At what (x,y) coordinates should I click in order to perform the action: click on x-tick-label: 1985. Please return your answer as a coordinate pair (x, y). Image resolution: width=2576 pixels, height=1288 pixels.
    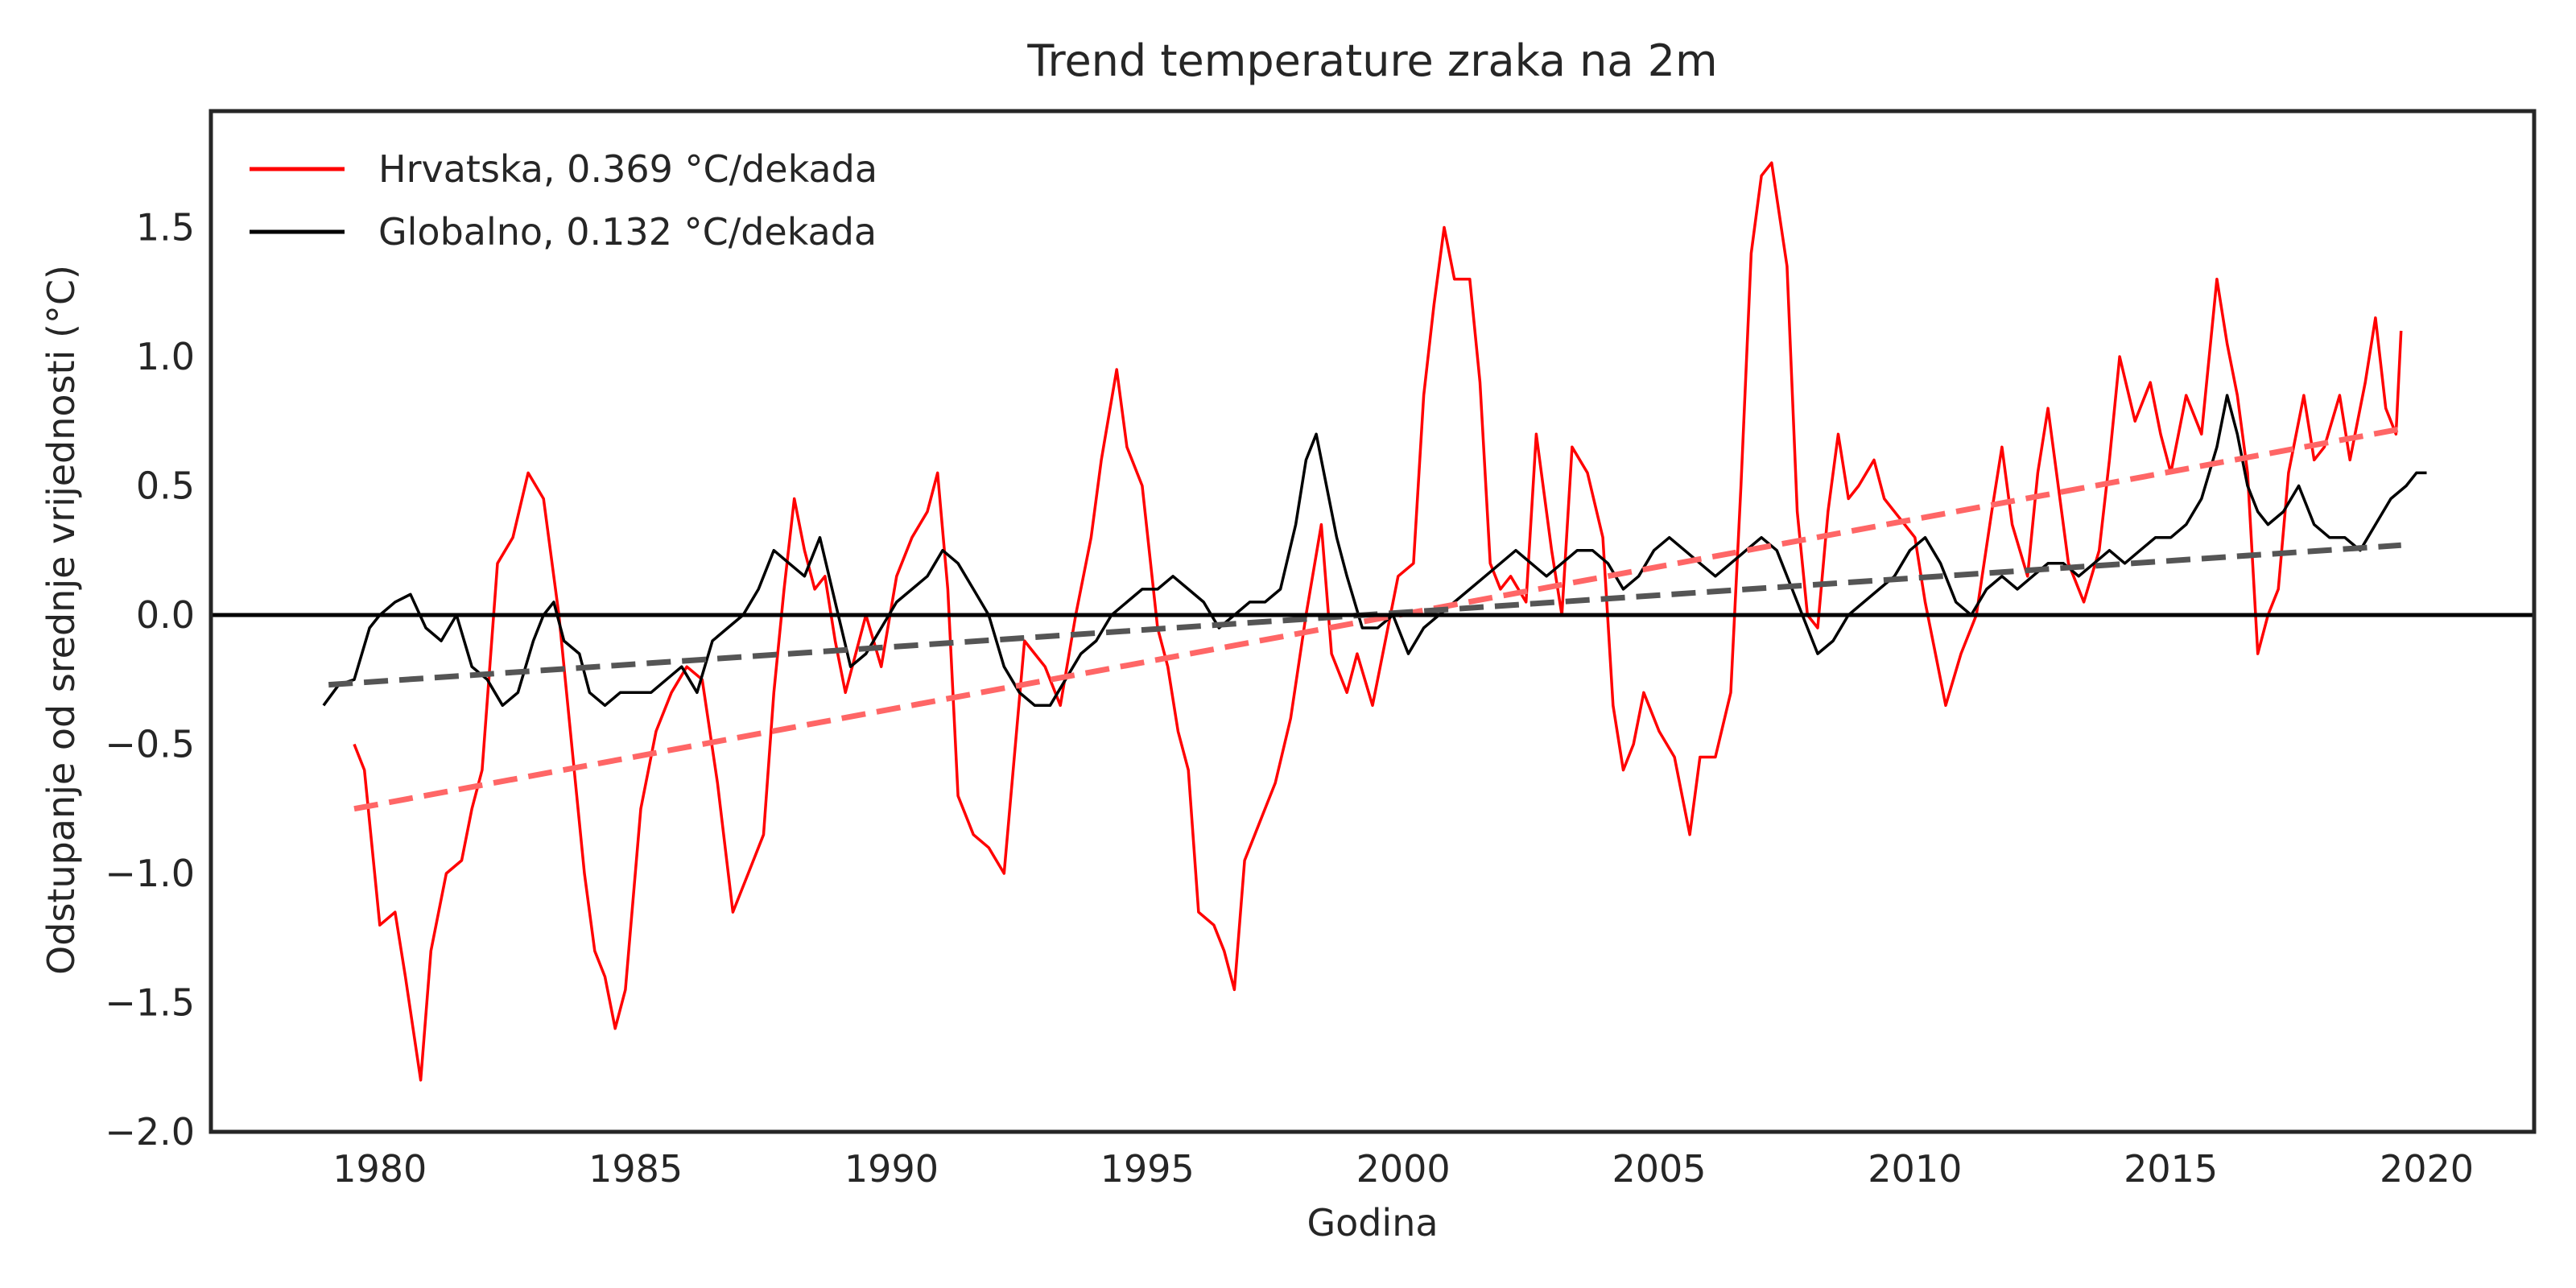
    Looking at the image, I should click on (635, 1169).